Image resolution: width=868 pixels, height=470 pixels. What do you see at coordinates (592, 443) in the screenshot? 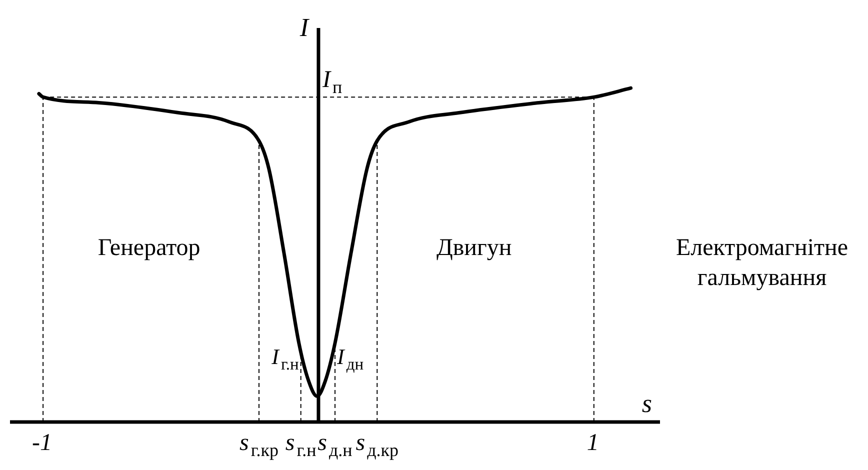
I see `x-tick-label: 1` at bounding box center [592, 443].